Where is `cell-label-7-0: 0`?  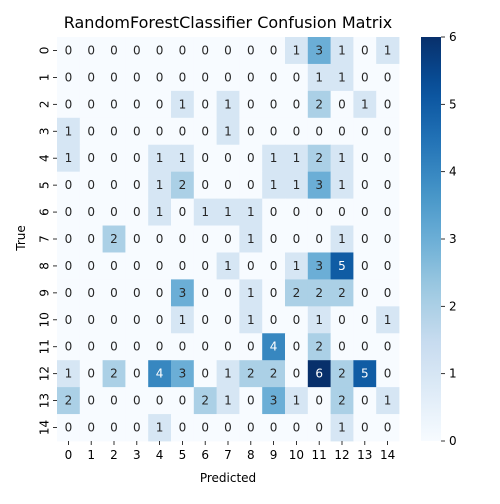
cell-label-7-0: 0 is located at coordinates (69, 239).